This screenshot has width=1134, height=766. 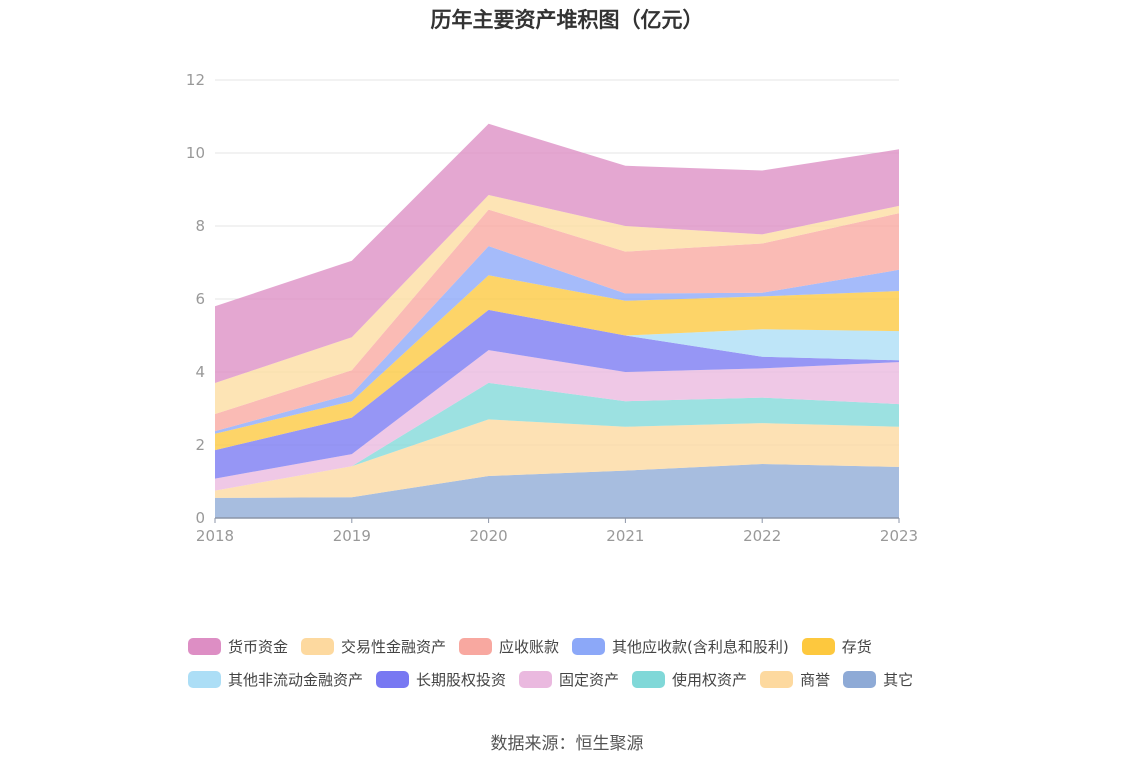 I want to click on area-series-存货, so click(x=557, y=363).